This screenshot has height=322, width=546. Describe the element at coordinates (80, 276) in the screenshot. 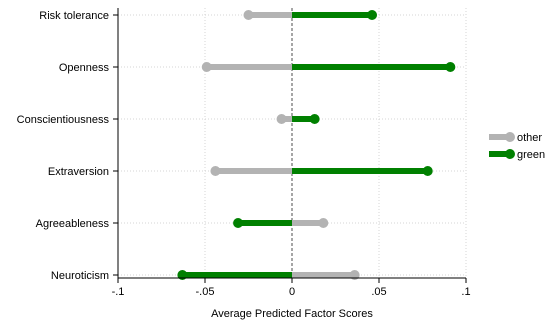

I see `y-tick-label-5: Neuroticism` at that location.